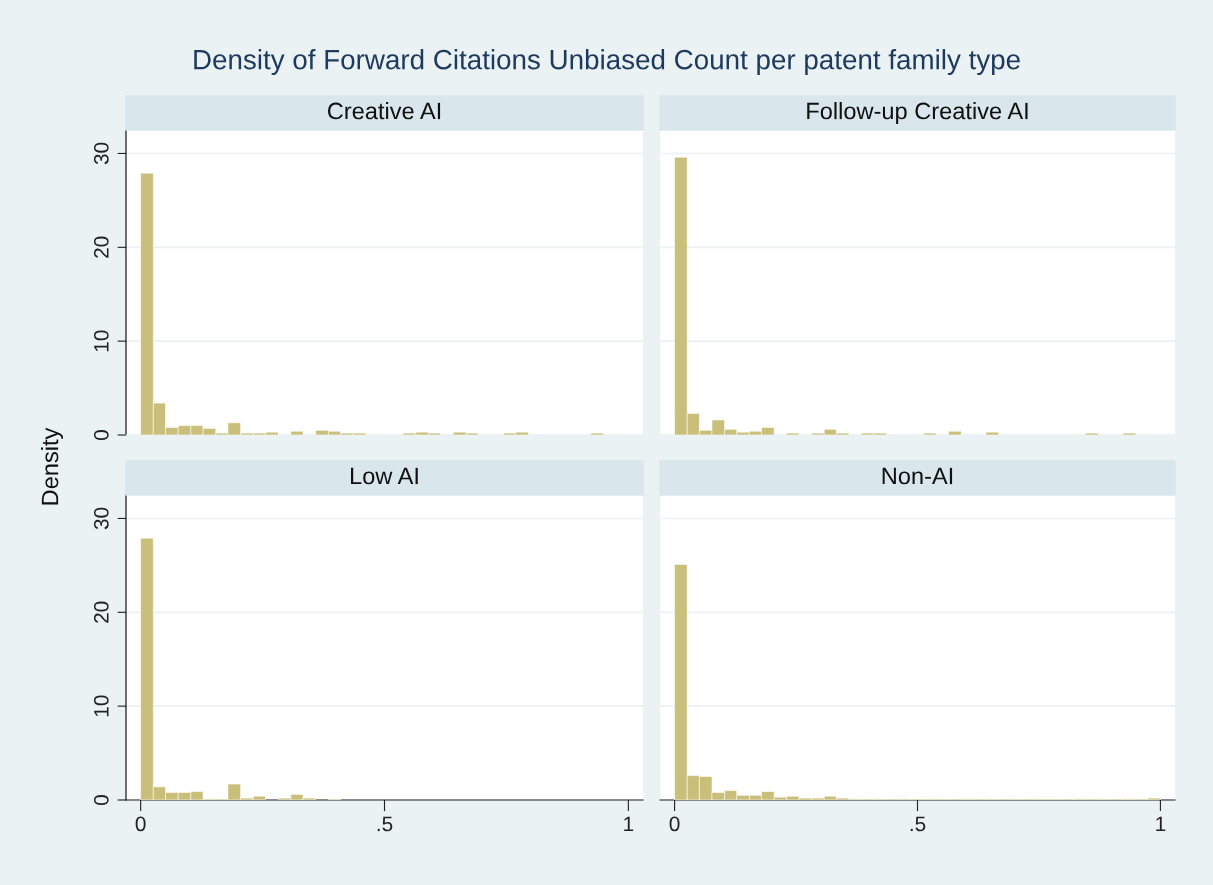 This screenshot has width=1213, height=885. I want to click on chart-title: Density of Forward Citations Unbiased Count per patent family type, so click(607, 62).